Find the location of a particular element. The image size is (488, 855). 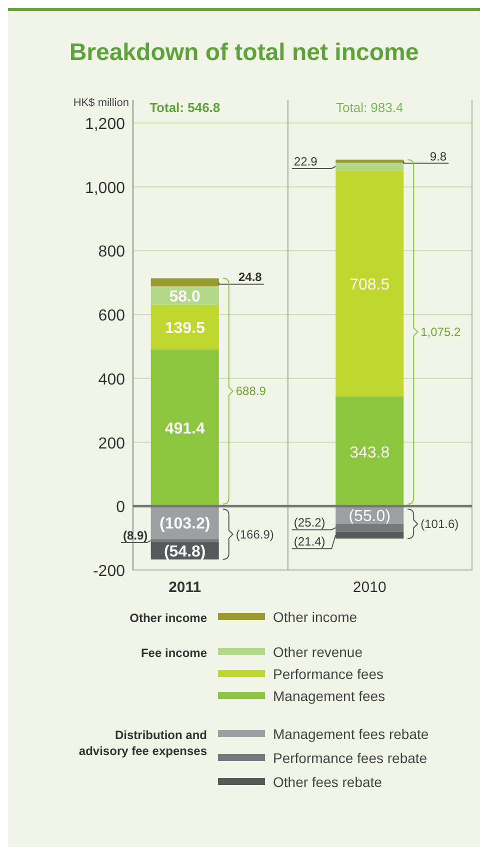

data-label: (8.9) is located at coordinates (135, 535).